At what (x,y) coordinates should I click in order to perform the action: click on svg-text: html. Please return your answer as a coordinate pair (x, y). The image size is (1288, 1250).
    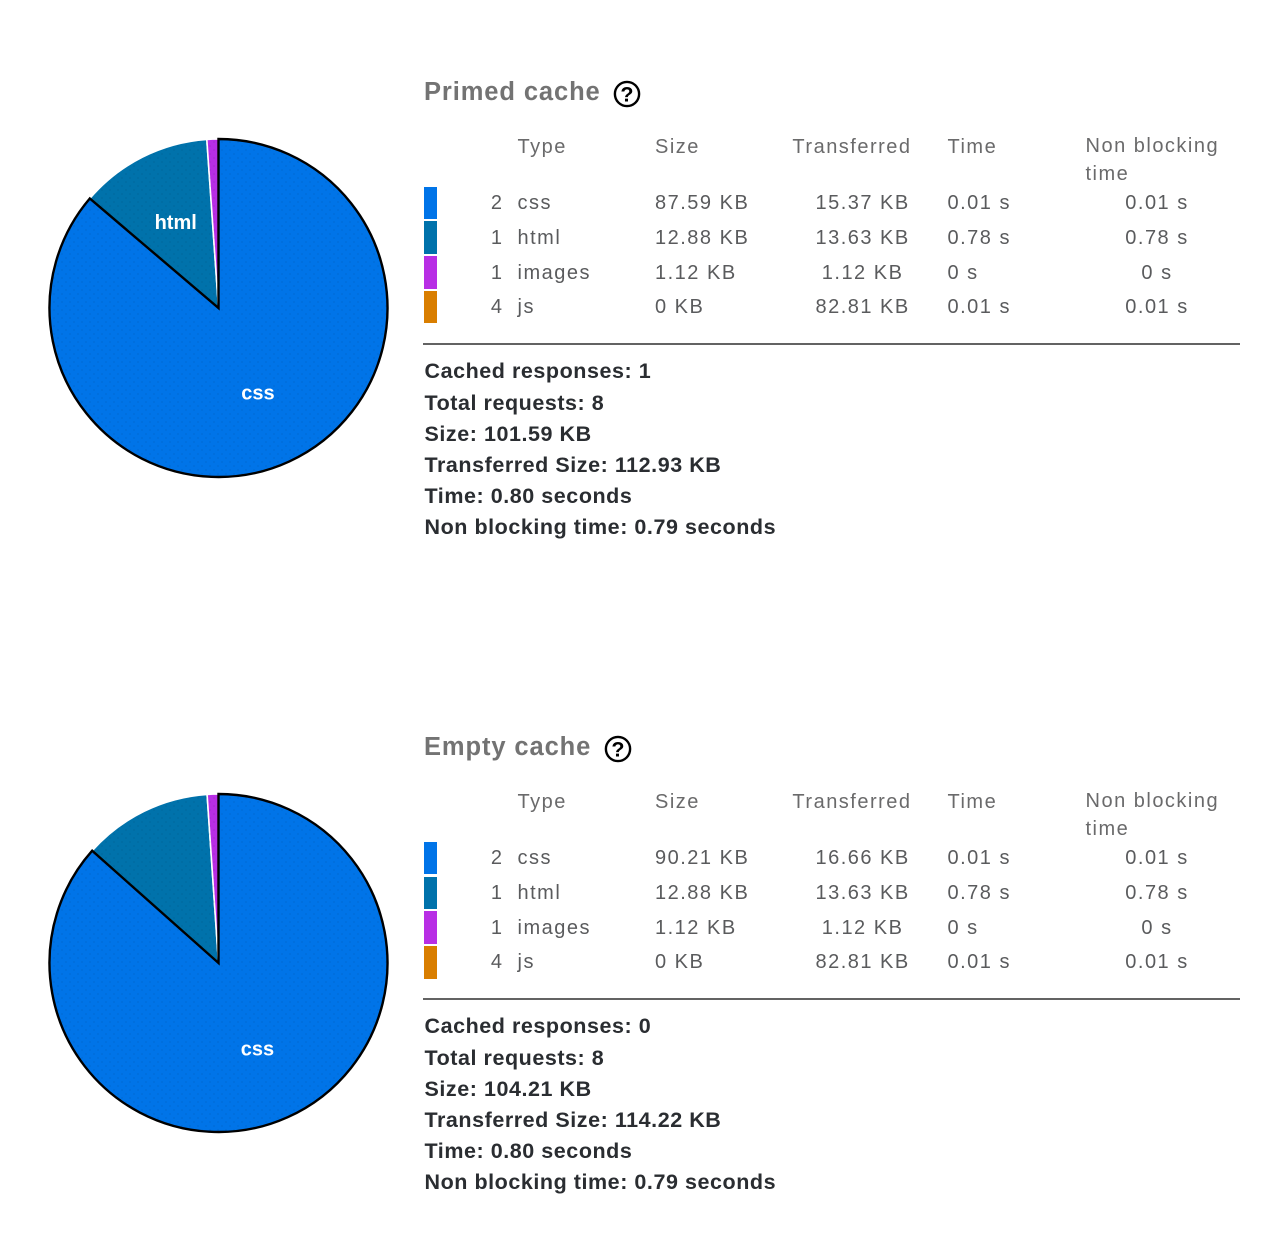
    Looking at the image, I should click on (176, 223).